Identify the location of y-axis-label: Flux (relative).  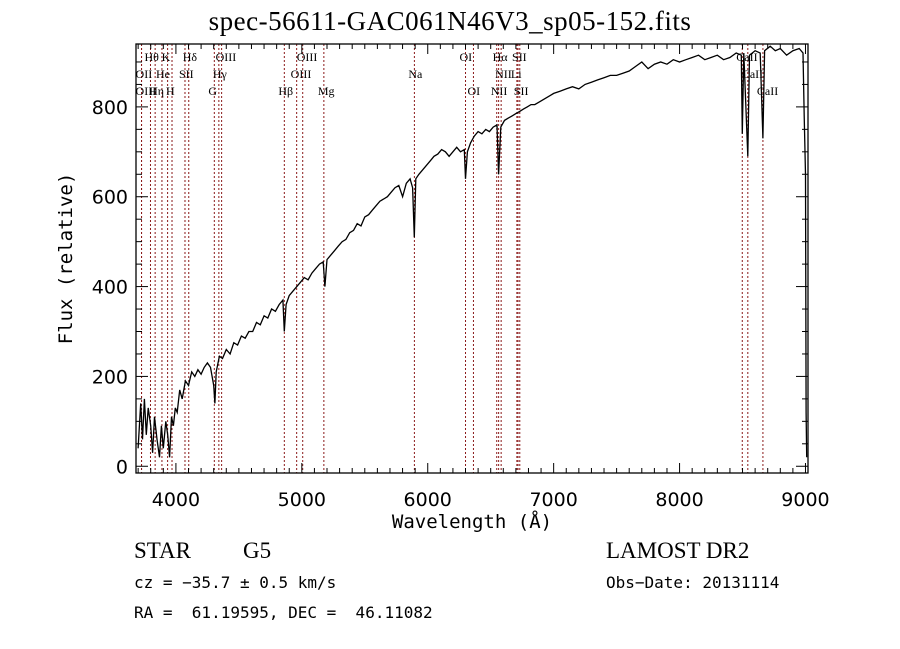
(66, 259).